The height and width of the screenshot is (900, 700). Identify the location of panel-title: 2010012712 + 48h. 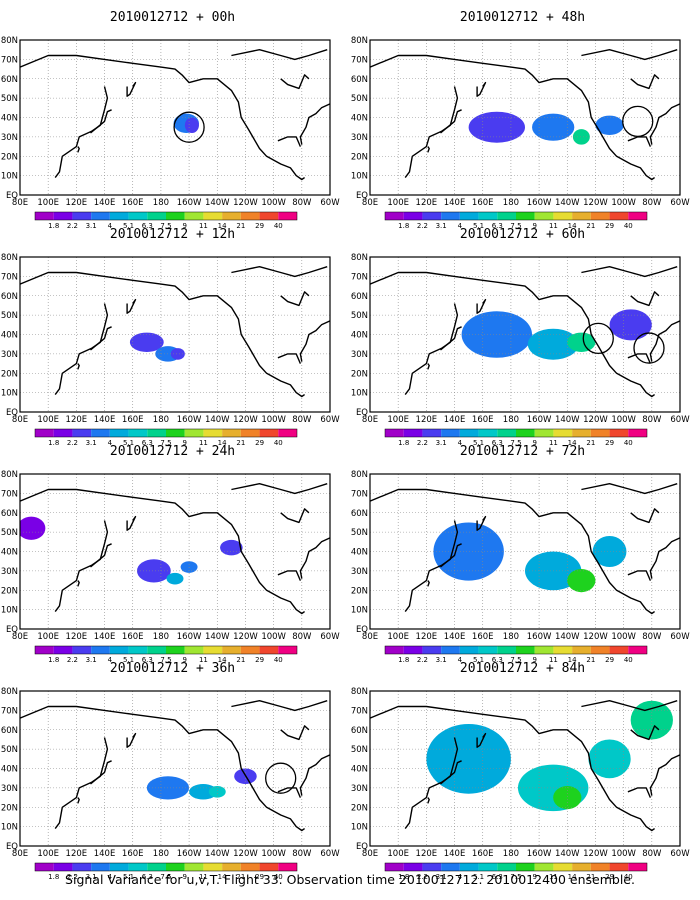
(522, 17).